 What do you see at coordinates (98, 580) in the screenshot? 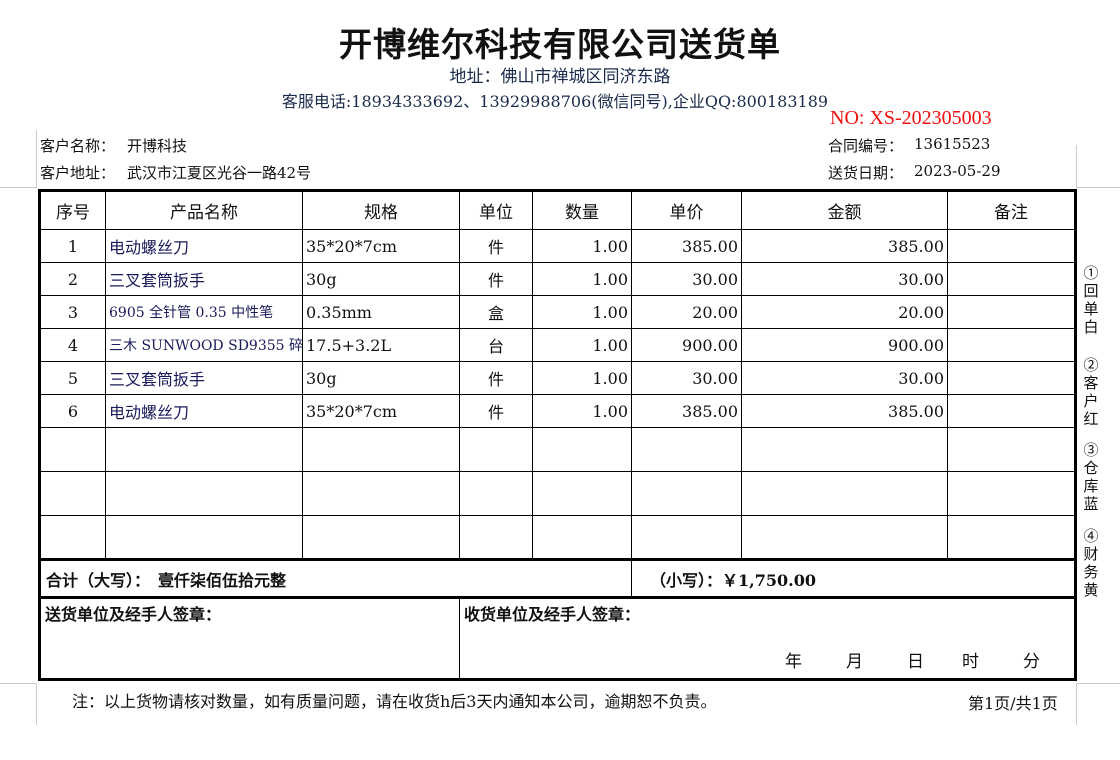
I see `total-upper-label: 合计（大写）：` at bounding box center [98, 580].